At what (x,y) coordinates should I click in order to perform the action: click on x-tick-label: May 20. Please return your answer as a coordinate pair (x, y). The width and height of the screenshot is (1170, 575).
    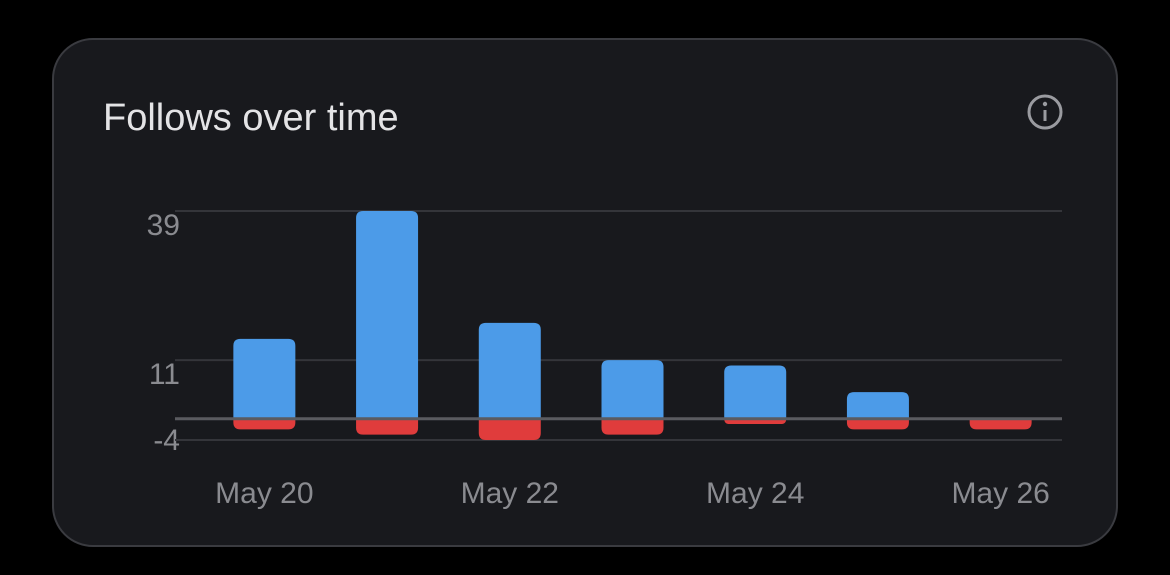
    Looking at the image, I should click on (264, 493).